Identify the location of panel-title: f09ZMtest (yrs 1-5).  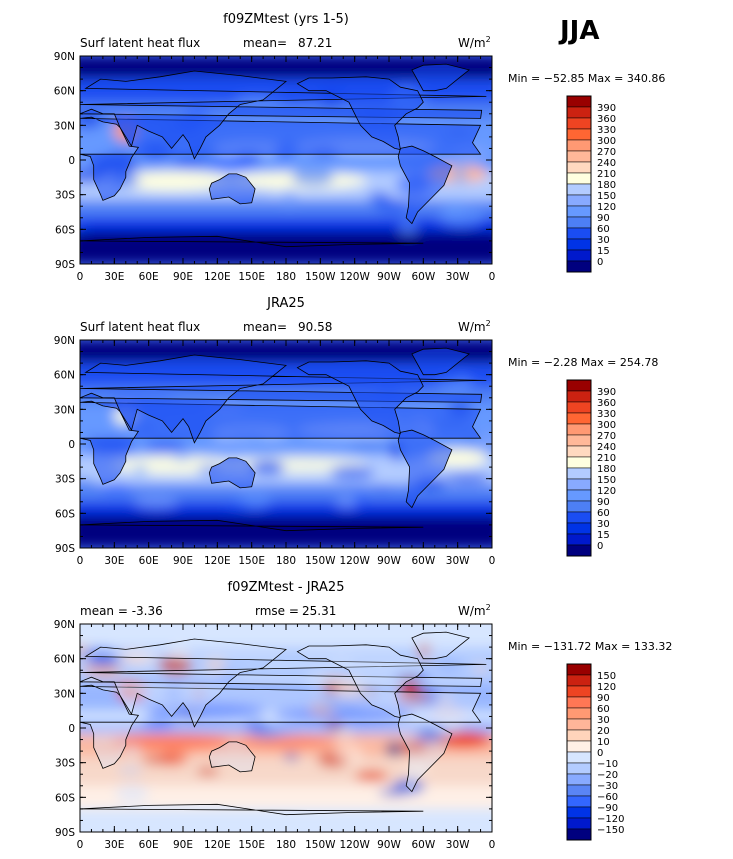
(286, 19).